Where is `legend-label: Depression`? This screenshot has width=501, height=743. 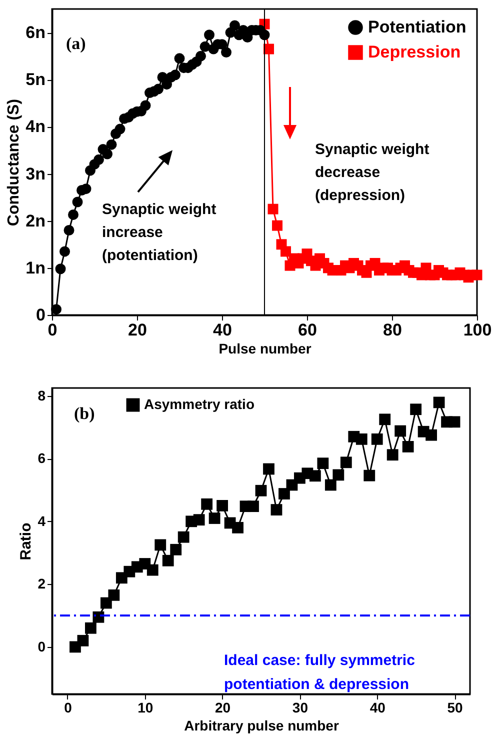
legend-label: Depression is located at coordinates (414, 52).